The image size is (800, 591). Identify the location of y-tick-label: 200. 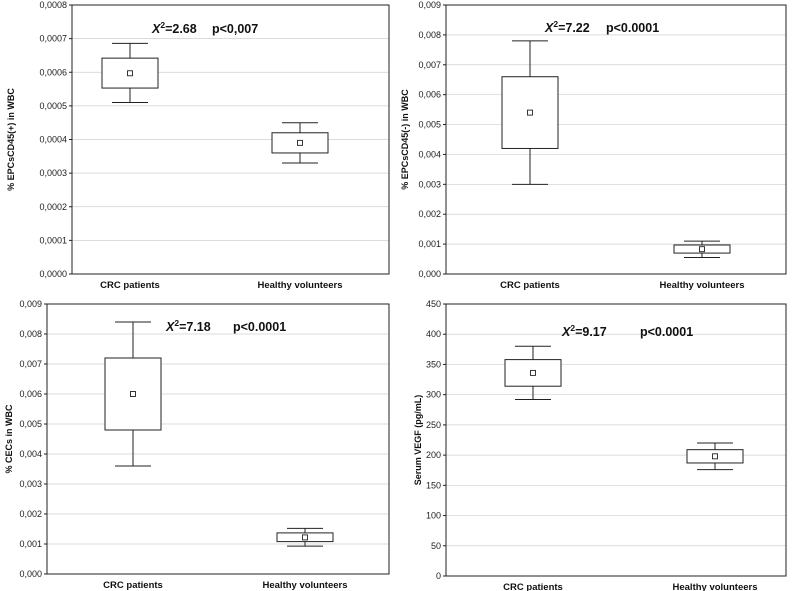
(433, 455).